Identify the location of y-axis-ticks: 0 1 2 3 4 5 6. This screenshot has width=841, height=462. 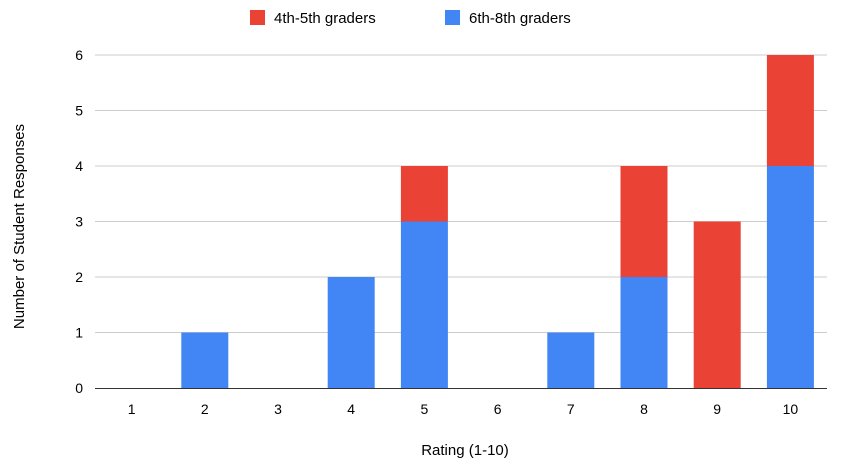
(79, 221).